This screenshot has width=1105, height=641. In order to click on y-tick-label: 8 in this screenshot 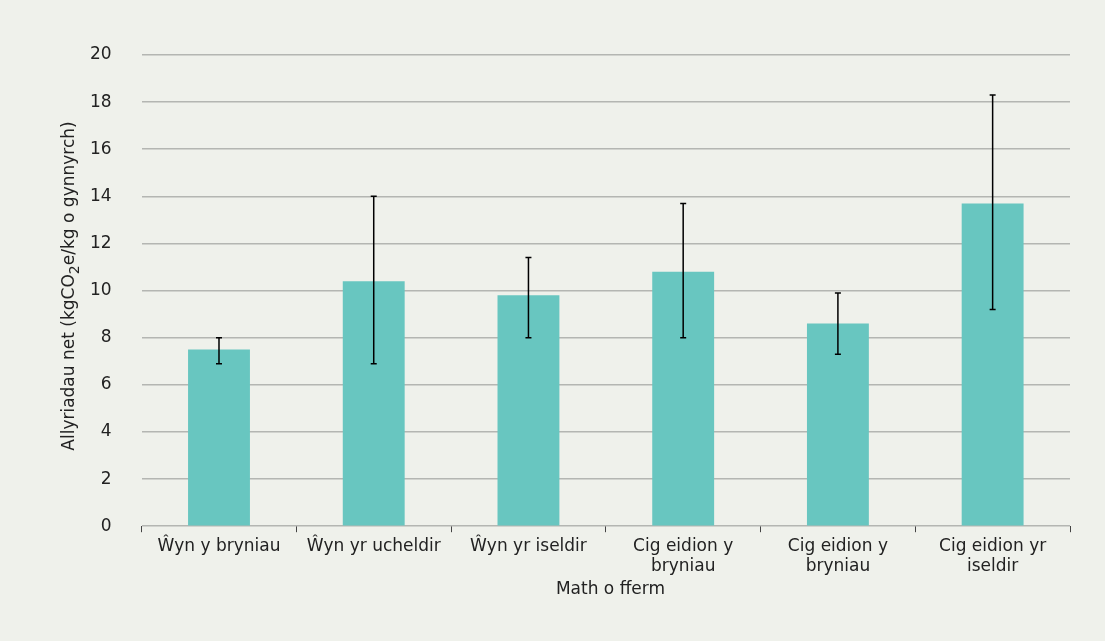, I will do `click(106, 336)`.